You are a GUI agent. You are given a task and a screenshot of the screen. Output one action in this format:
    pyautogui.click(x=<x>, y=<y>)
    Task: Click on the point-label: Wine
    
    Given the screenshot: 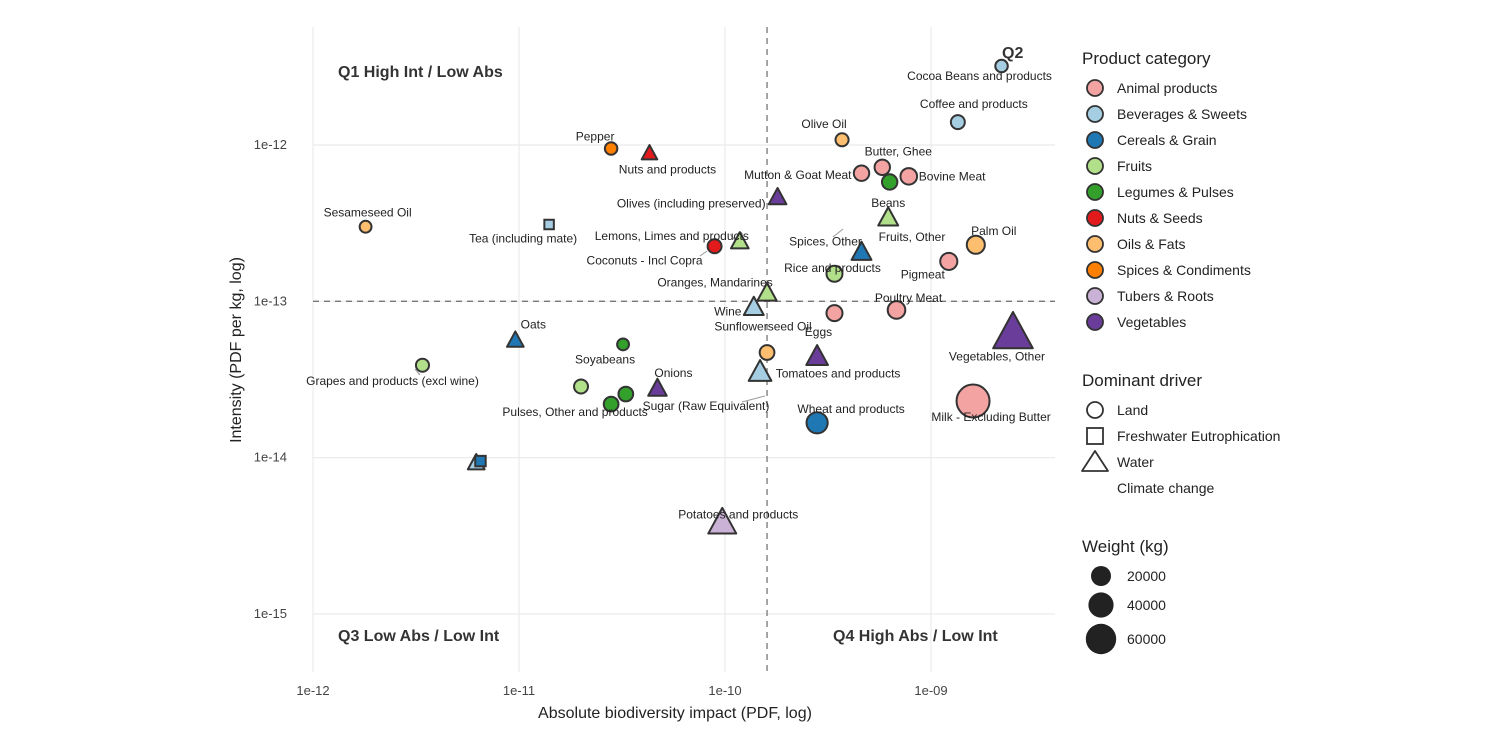 What is the action you would take?
    pyautogui.click(x=728, y=312)
    